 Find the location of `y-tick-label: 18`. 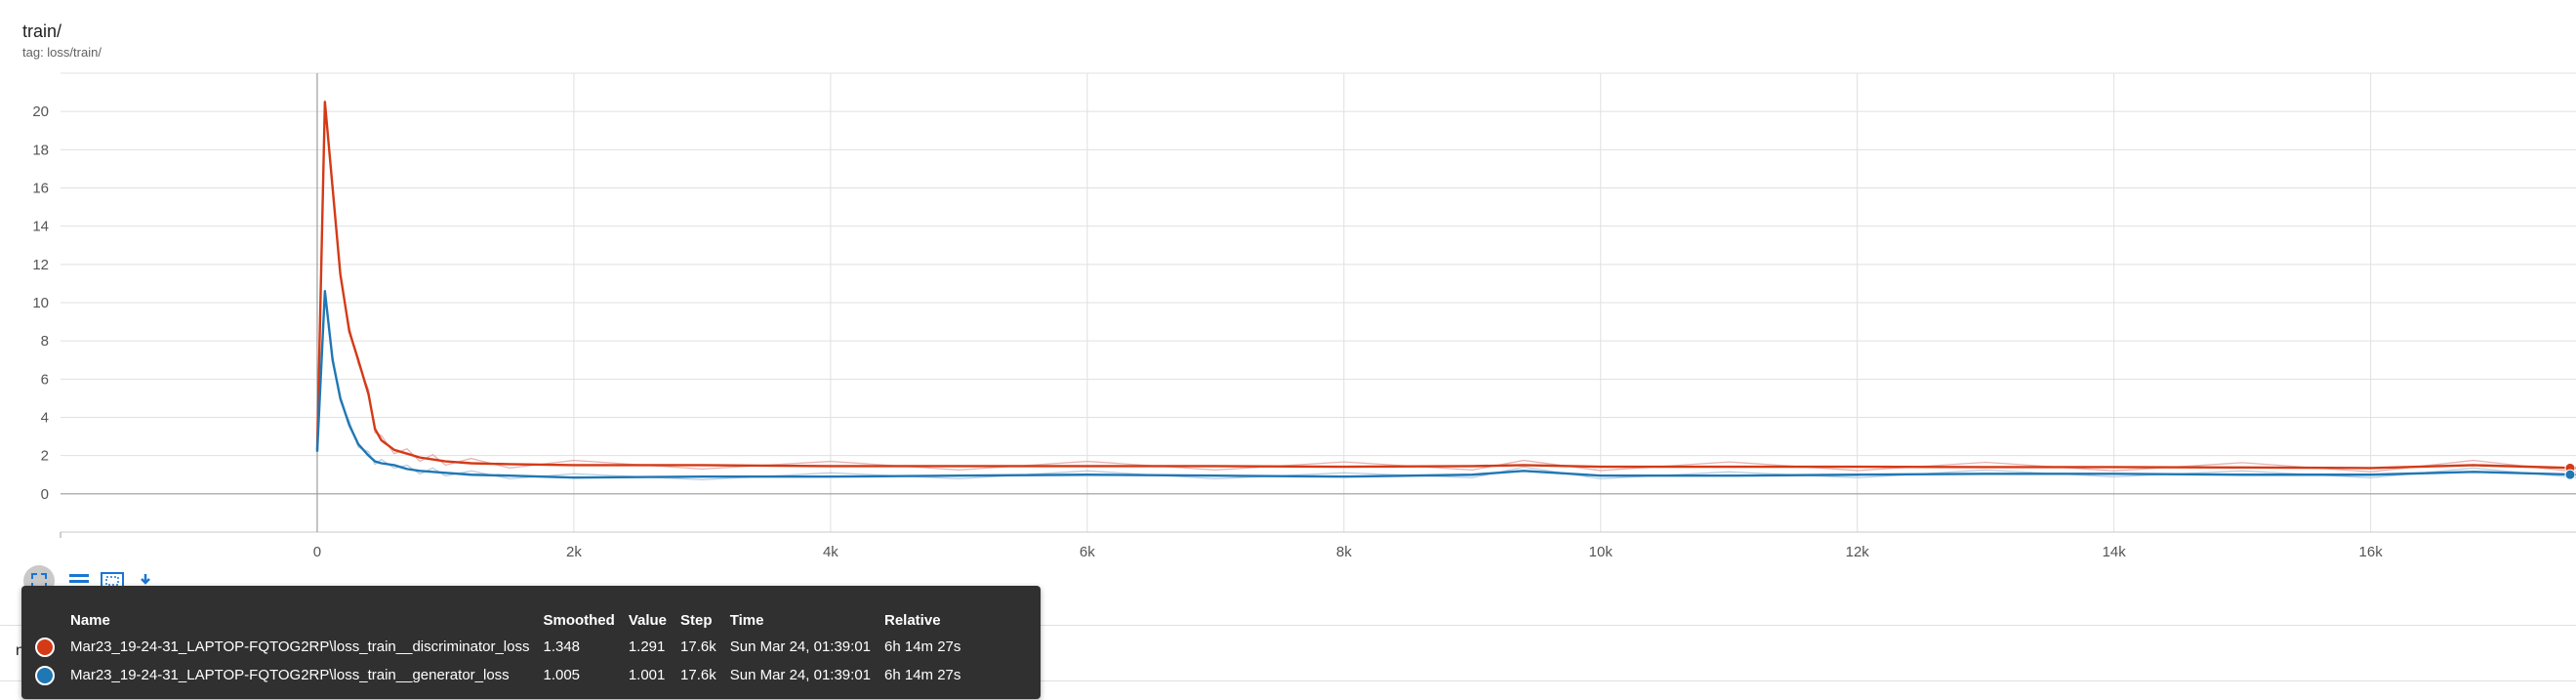

y-tick-label: 18 is located at coordinates (40, 150).